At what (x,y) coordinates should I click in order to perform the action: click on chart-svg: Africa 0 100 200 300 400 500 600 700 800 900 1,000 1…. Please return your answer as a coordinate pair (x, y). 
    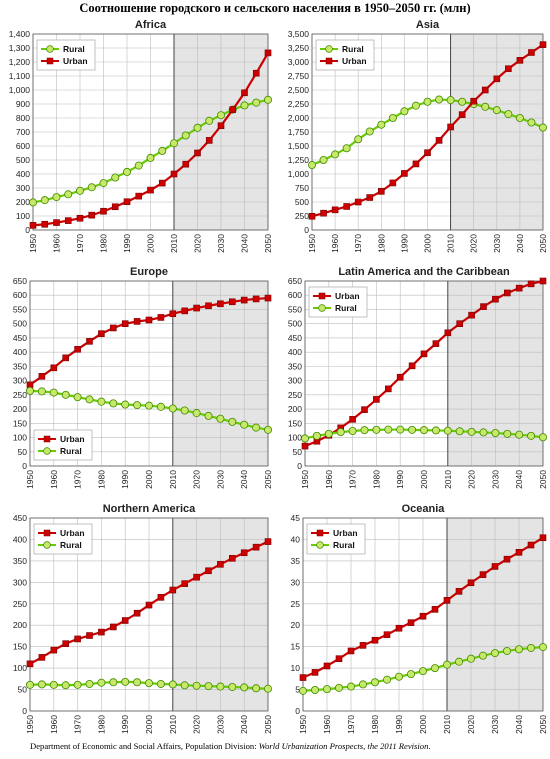
    Looking at the image, I should click on (141, 136).